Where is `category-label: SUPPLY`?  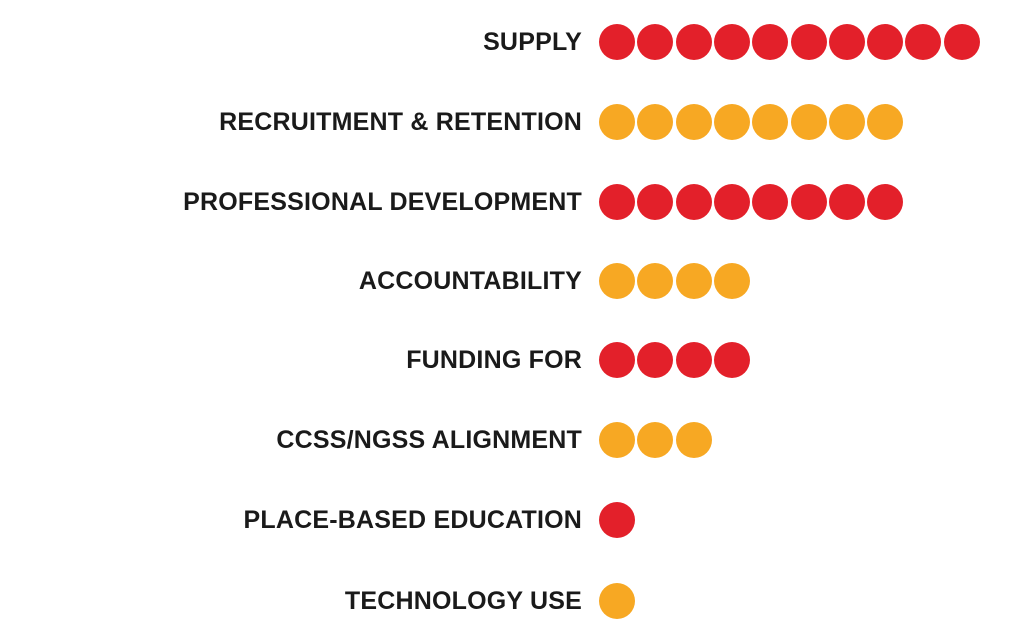 category-label: SUPPLY is located at coordinates (532, 42).